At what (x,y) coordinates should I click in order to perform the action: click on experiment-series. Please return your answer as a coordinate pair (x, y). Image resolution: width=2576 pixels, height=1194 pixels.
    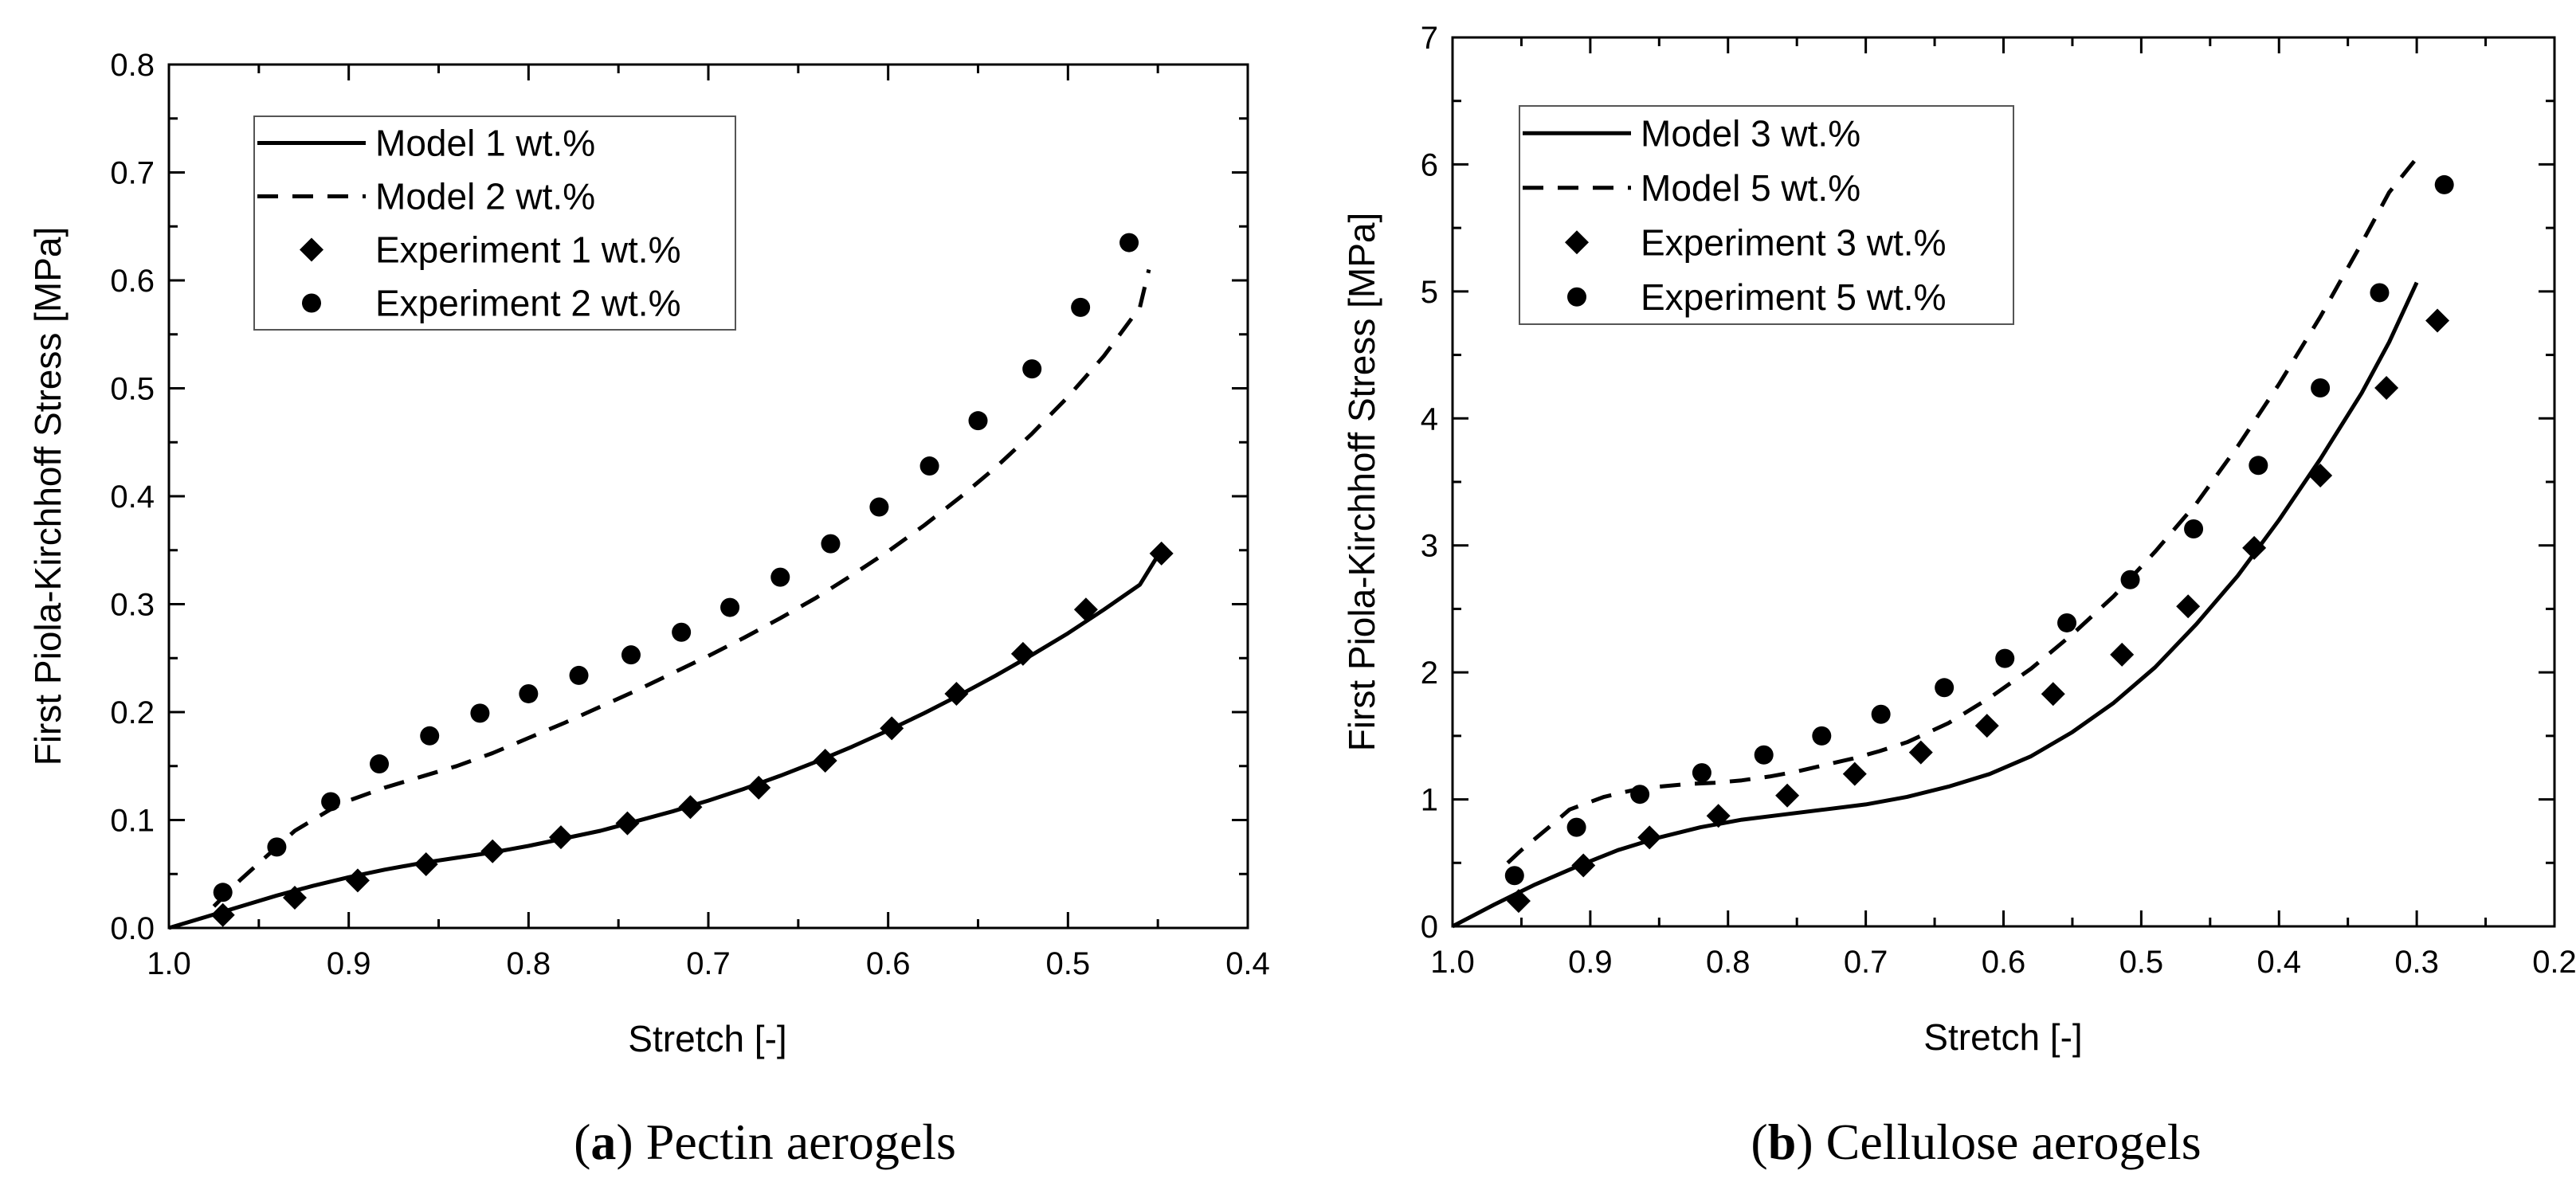
    Looking at the image, I should click on (692, 734).